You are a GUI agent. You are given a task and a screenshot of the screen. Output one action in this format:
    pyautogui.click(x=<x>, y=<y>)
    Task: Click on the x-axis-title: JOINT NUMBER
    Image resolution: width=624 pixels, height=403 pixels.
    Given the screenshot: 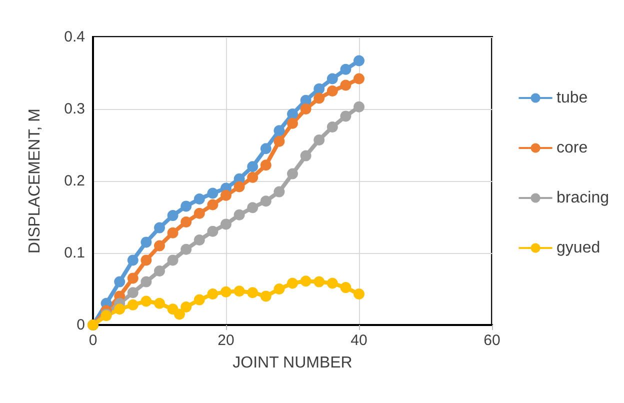 What is the action you would take?
    pyautogui.click(x=292, y=363)
    